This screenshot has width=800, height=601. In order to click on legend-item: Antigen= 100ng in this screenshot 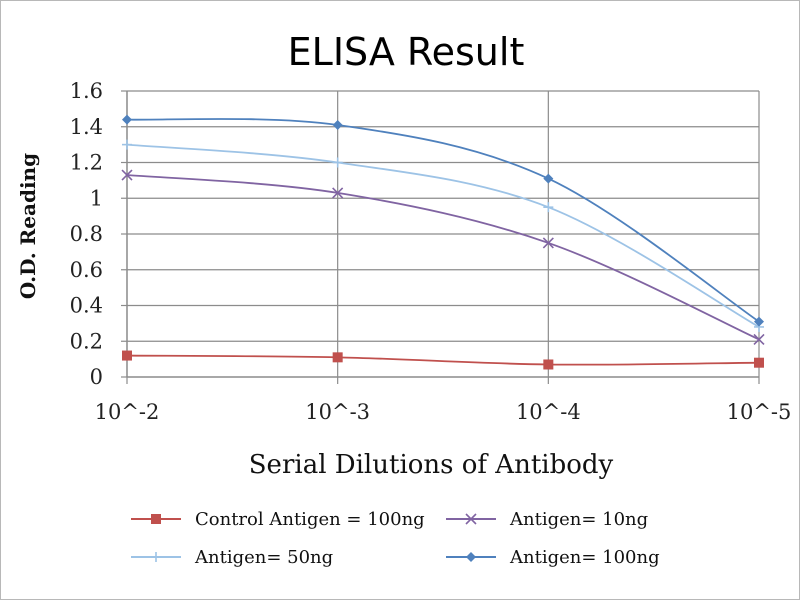, I will do `click(553, 557)`.